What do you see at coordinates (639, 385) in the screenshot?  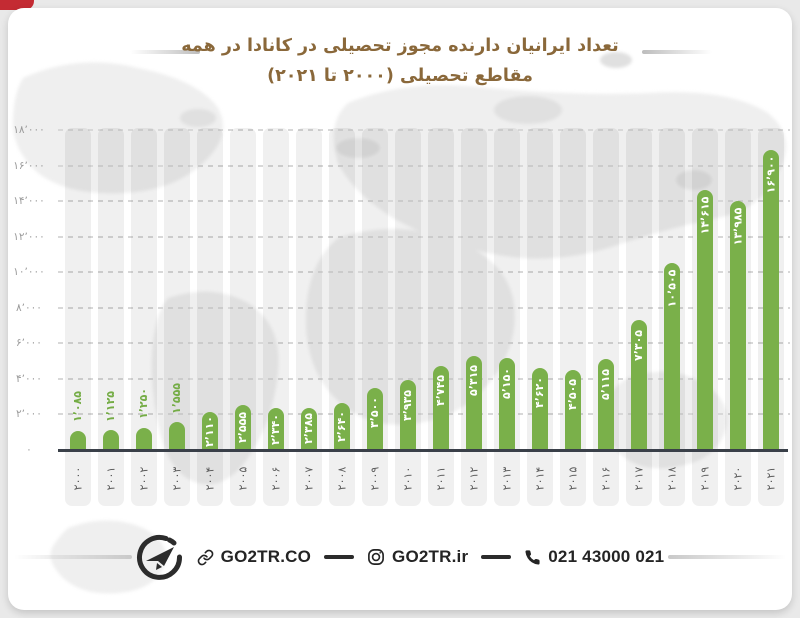 I see `bar-2017` at bounding box center [639, 385].